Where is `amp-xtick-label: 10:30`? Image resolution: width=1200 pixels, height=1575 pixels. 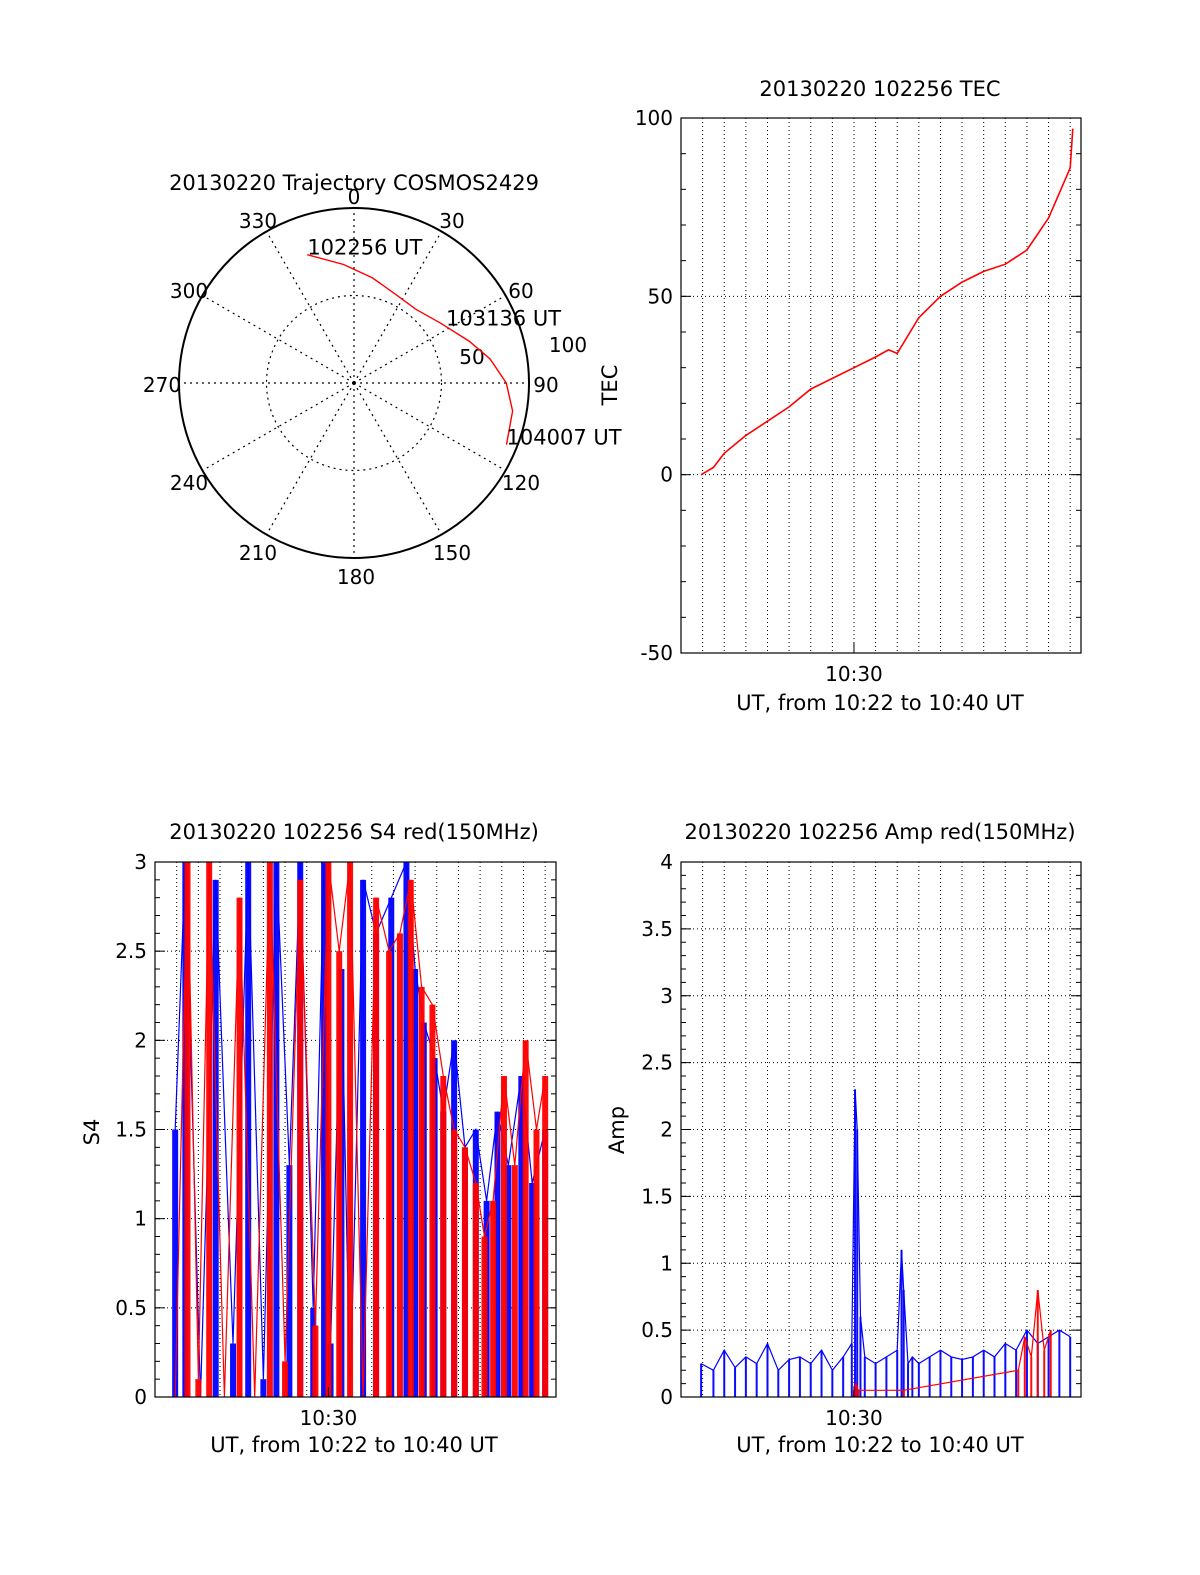
amp-xtick-label: 10:30 is located at coordinates (854, 1418).